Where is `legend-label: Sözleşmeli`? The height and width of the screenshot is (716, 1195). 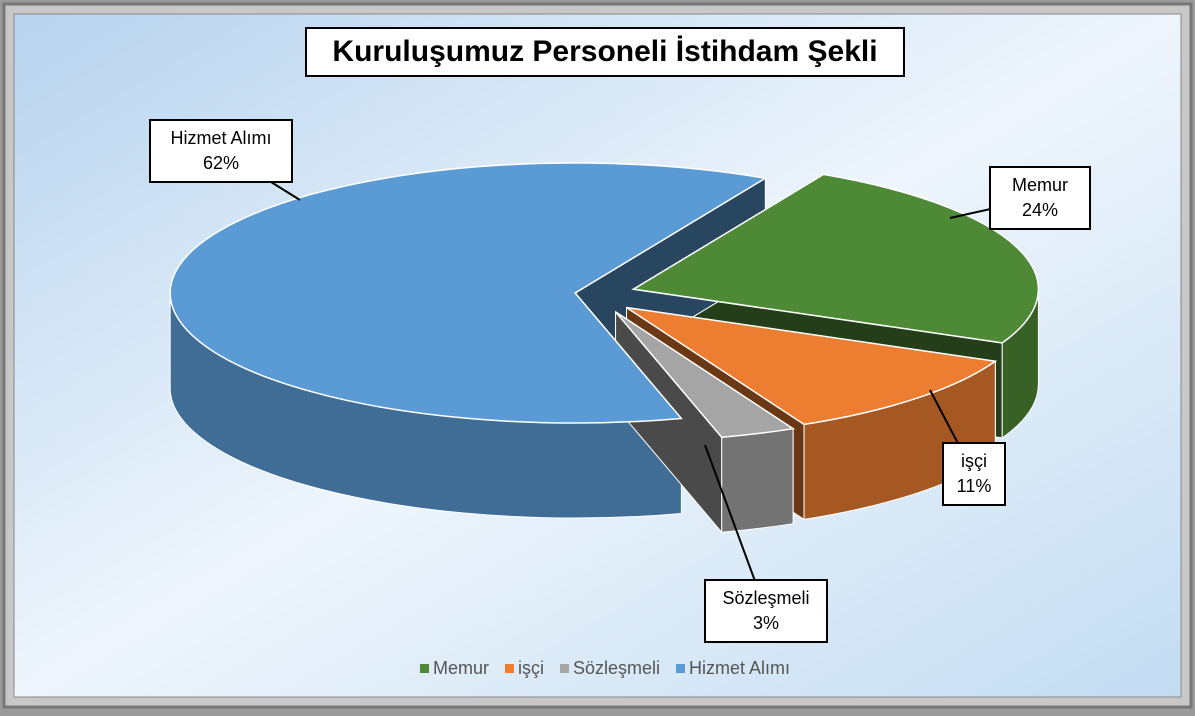
legend-label: Sözleşmeli is located at coordinates (616, 668).